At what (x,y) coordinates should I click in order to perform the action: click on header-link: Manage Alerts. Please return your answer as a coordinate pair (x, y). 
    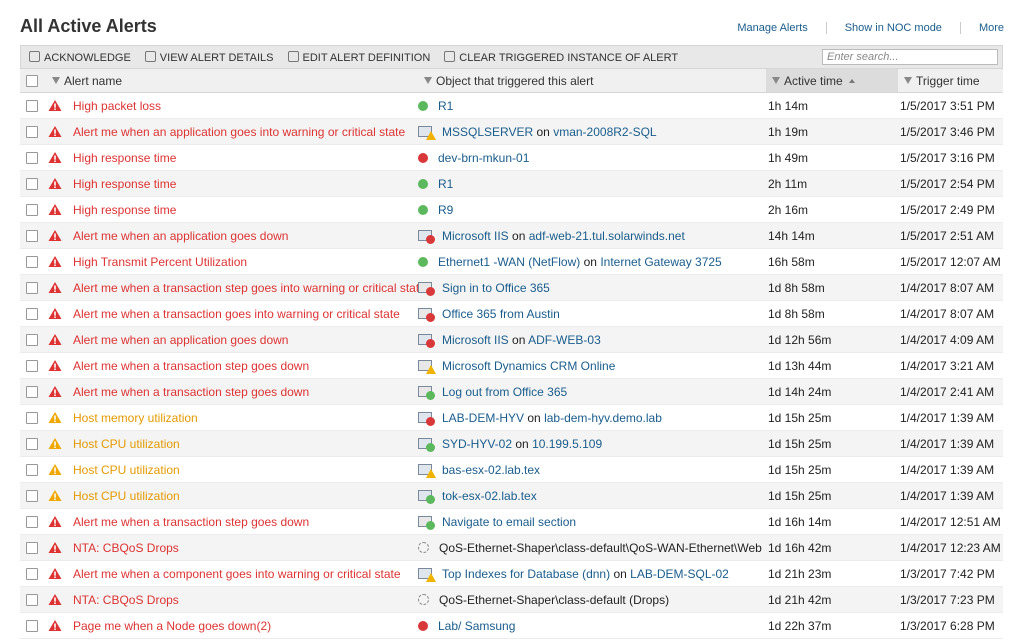
    Looking at the image, I should click on (772, 28).